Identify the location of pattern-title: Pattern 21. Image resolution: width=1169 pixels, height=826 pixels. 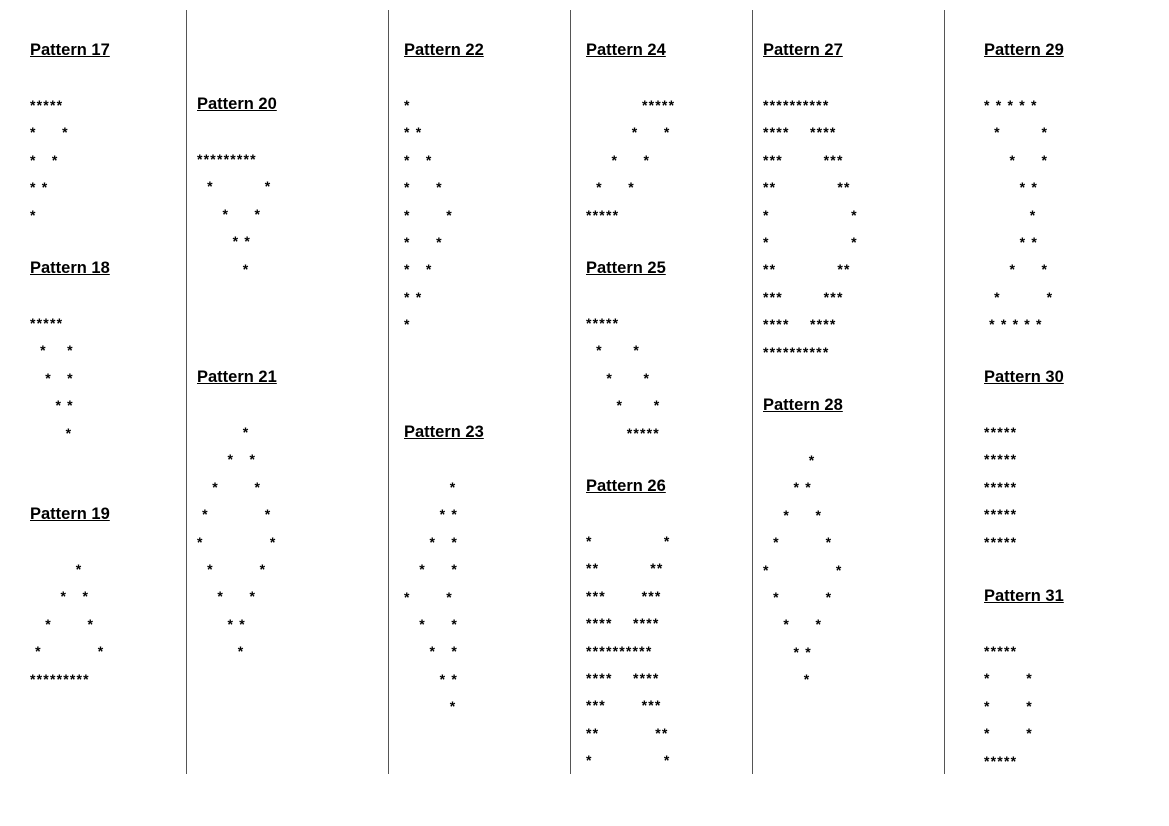
(237, 377).